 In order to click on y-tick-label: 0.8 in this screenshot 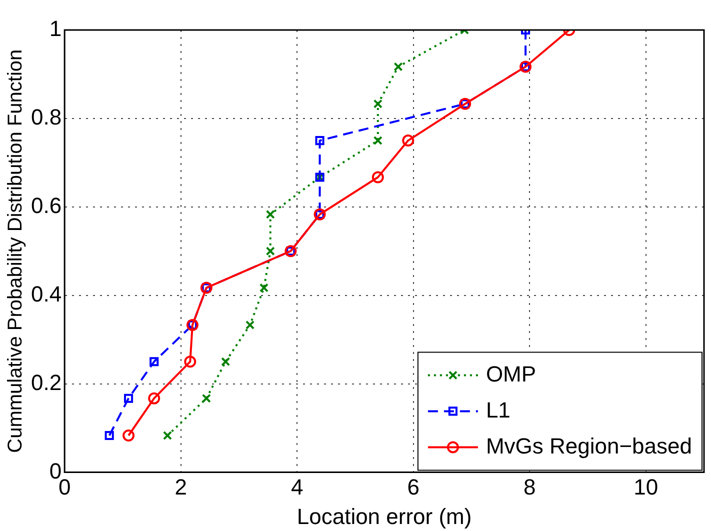, I will do `click(46, 117)`.